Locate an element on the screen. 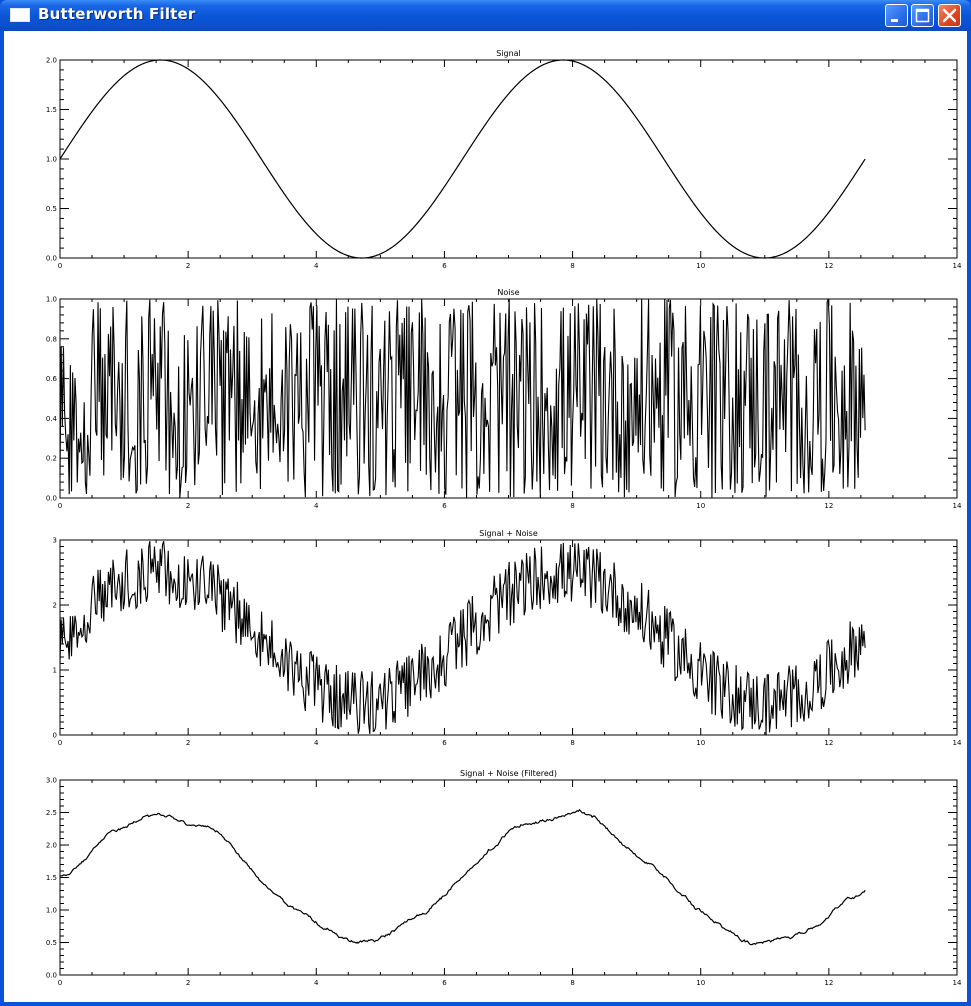  maximize-button is located at coordinates (922, 15).